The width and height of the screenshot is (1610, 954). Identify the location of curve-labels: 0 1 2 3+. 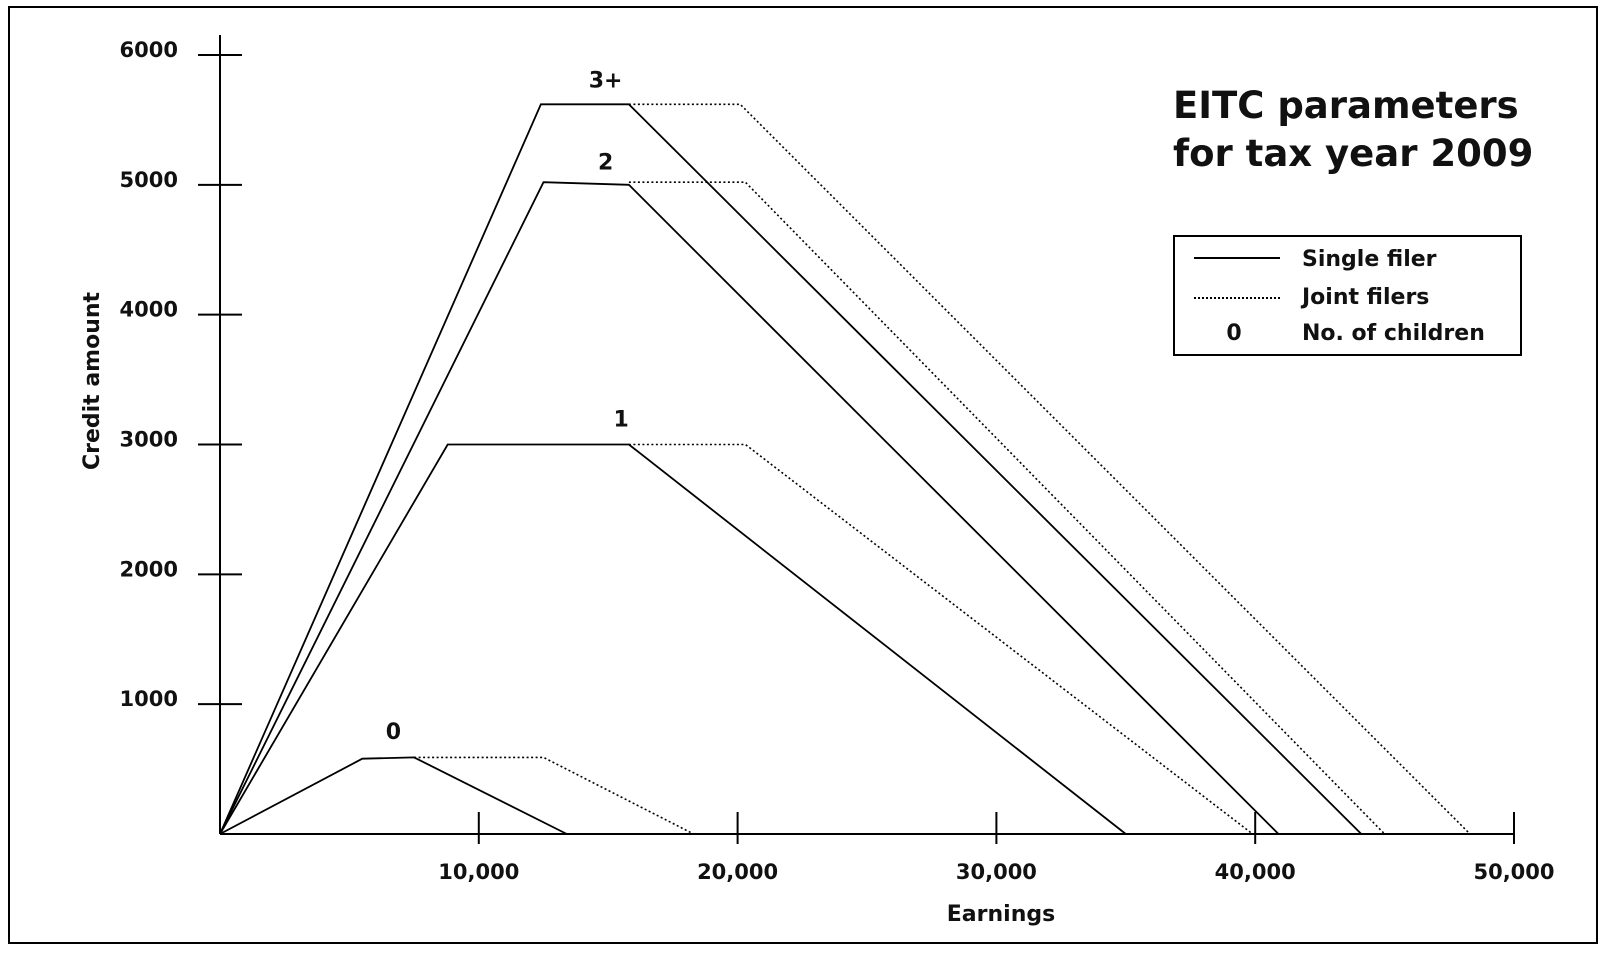
(507, 406).